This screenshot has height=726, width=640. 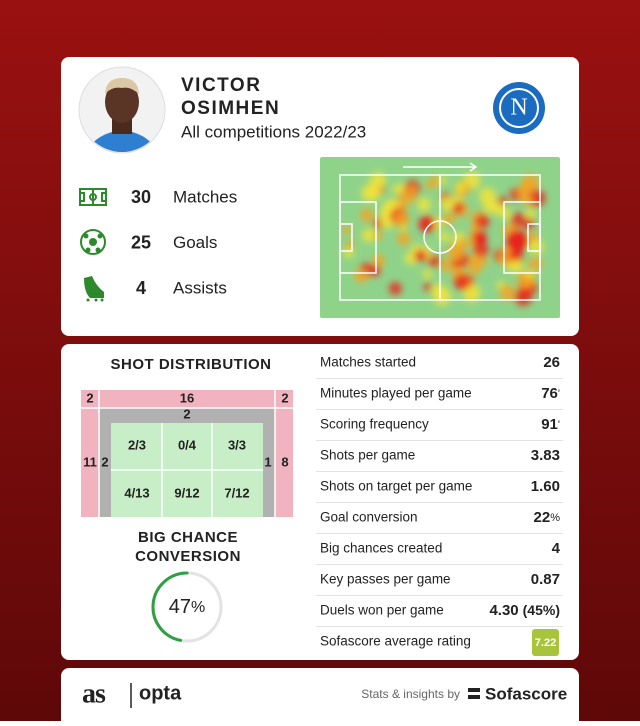 What do you see at coordinates (320, 697) in the screenshot?
I see `footer-card` at bounding box center [320, 697].